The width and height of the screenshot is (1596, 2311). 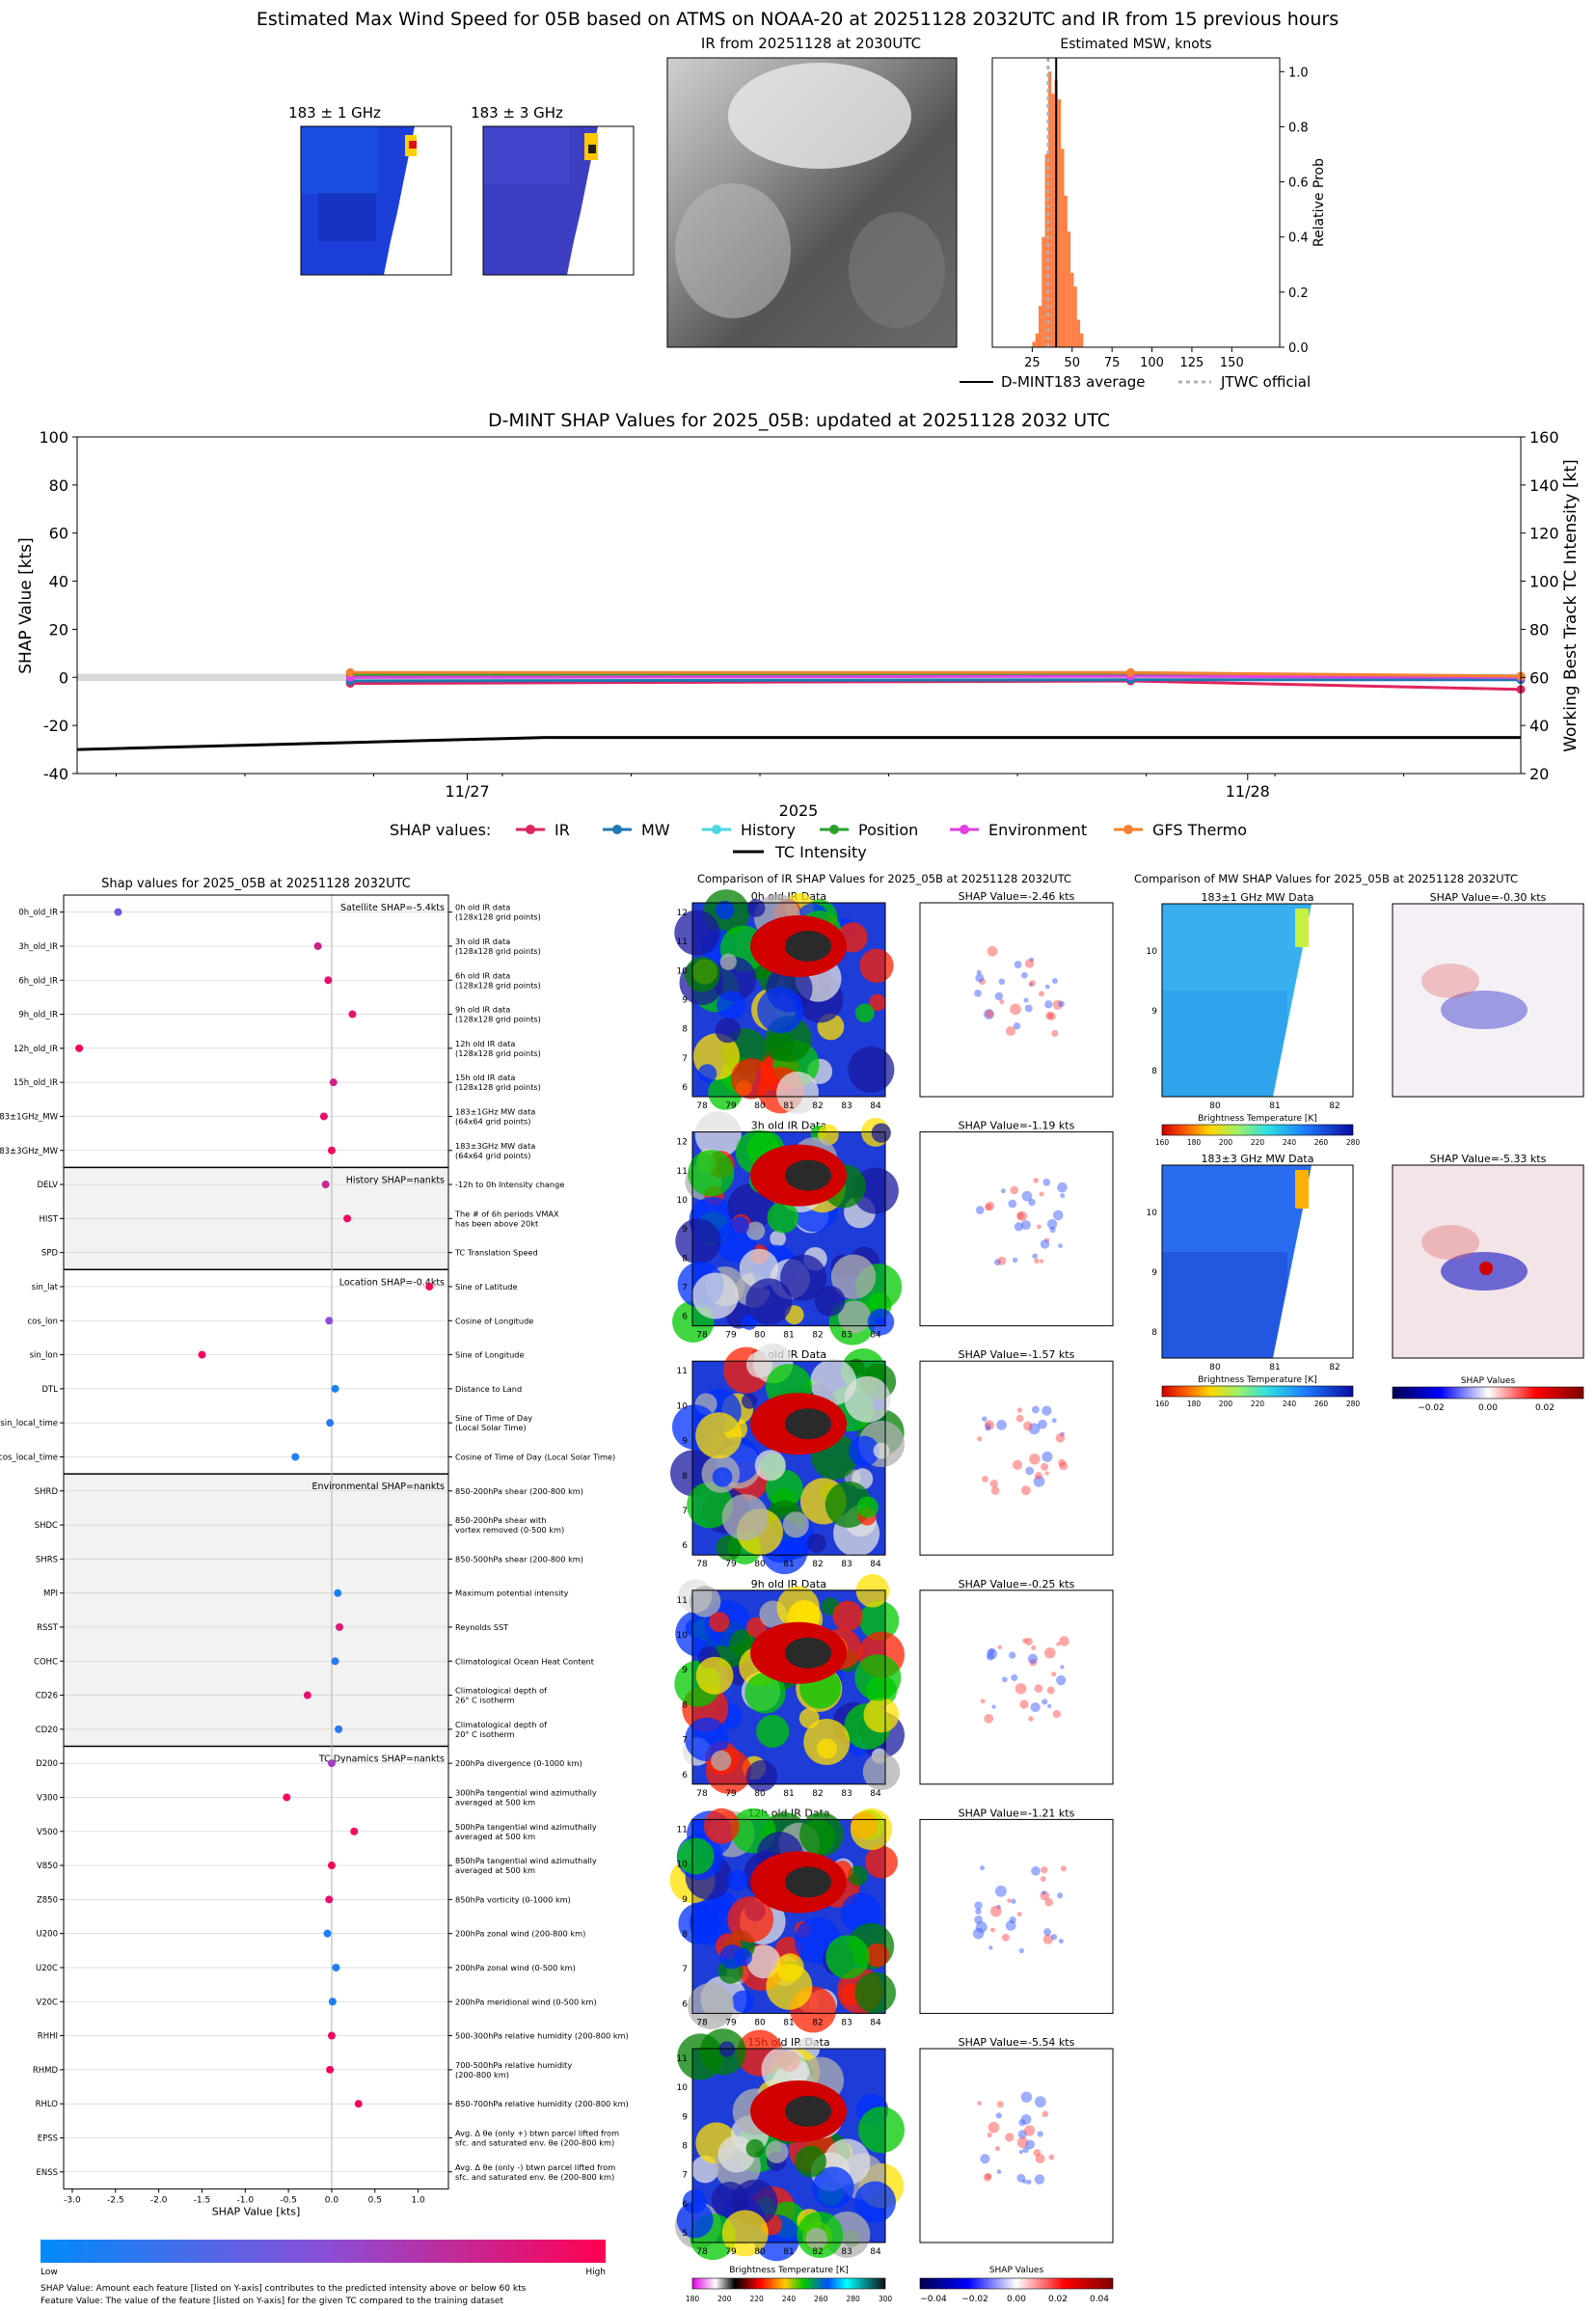 What do you see at coordinates (1073, 382) in the screenshot?
I see `legend-dmint-label: D-MINT183 average` at bounding box center [1073, 382].